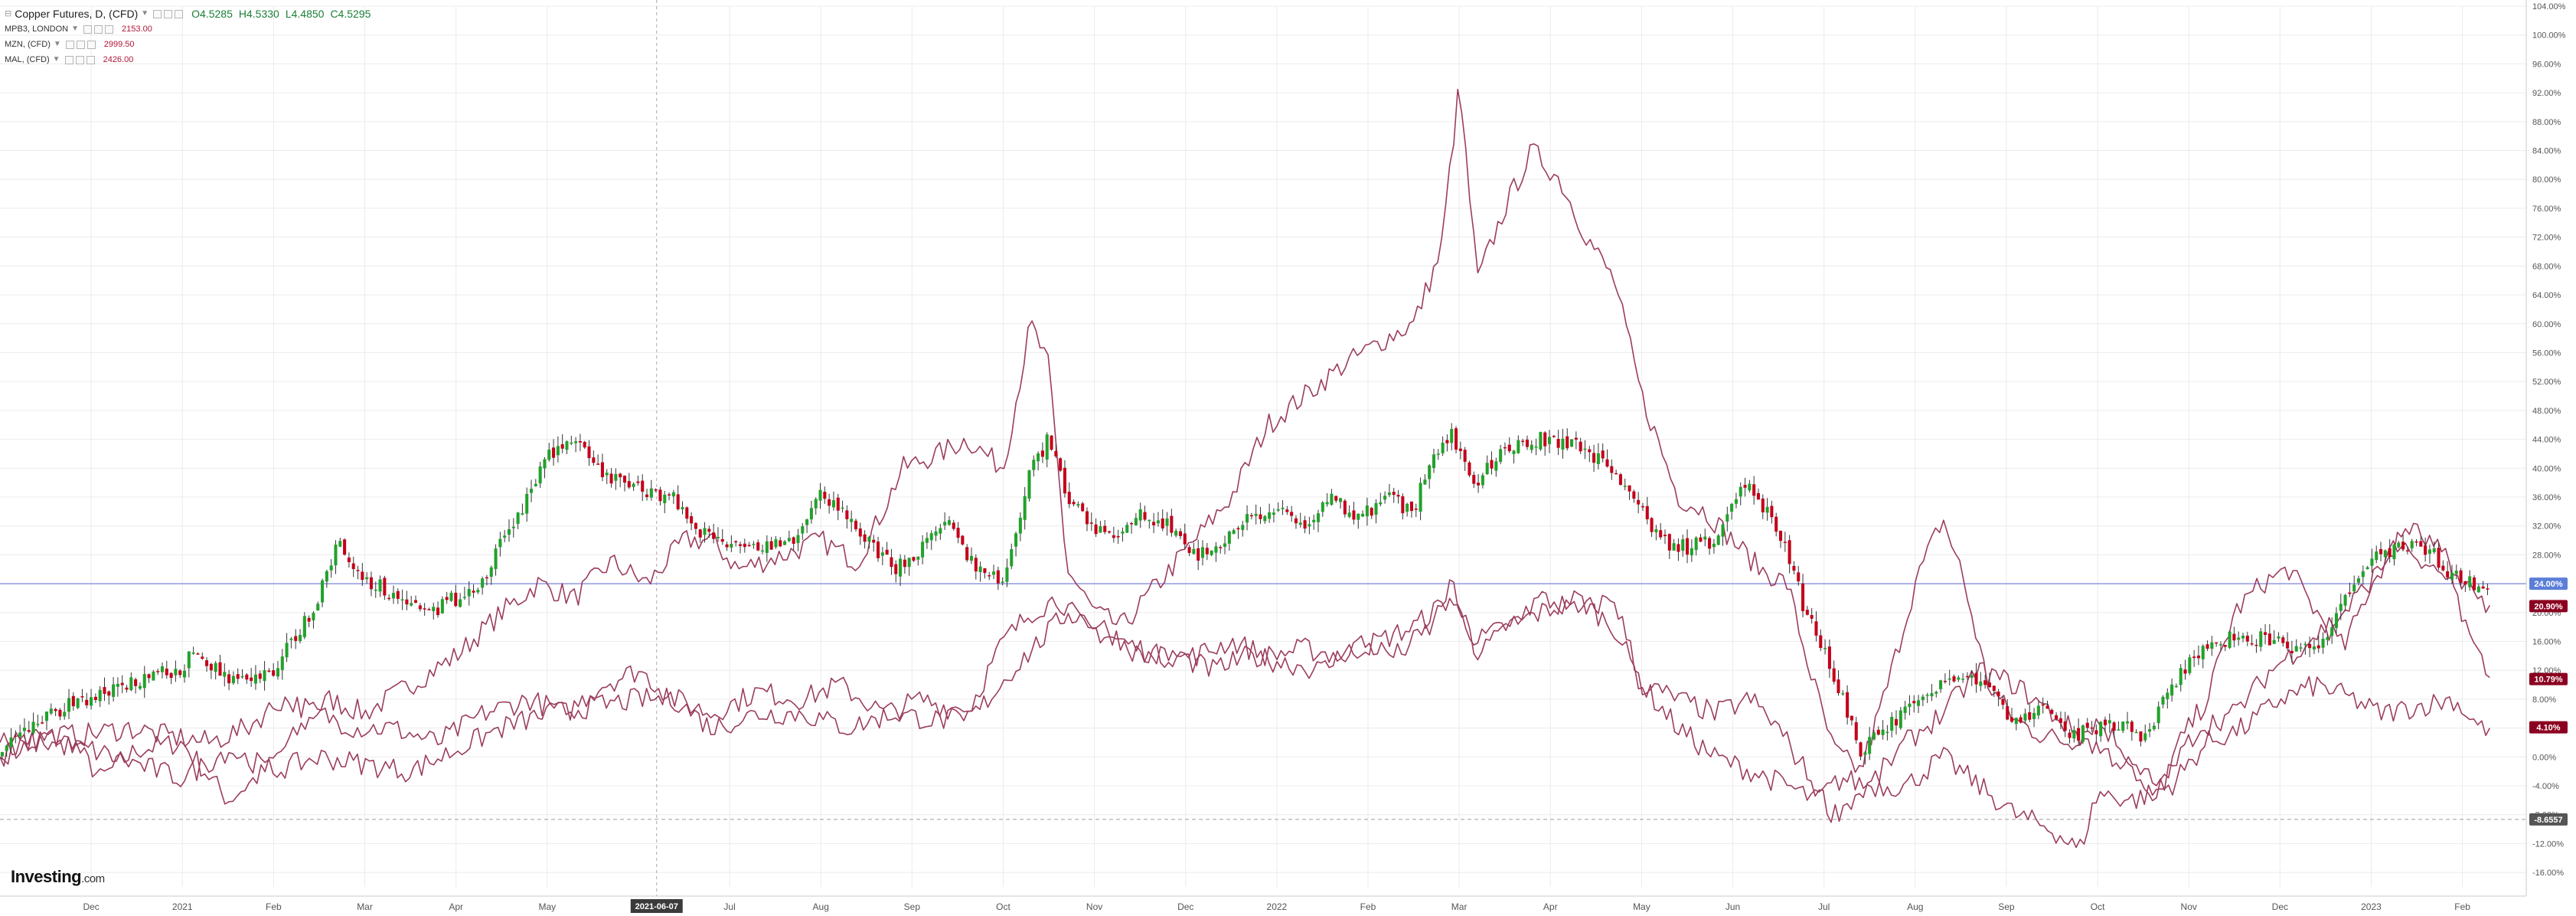 The image size is (2576, 916). Describe the element at coordinates (37, 29) in the screenshot. I see `legend-compare-label: MPB3, LONDON` at that location.